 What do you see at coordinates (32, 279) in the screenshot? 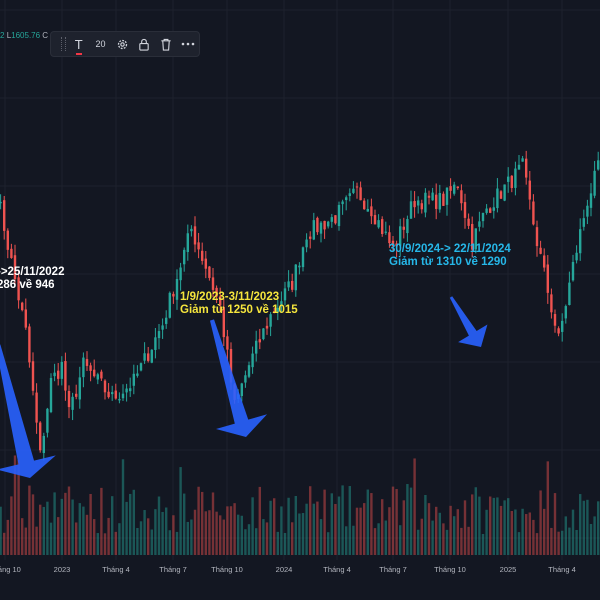
I see `annotation-1: ->25/11/2022 286 về 946` at bounding box center [32, 279].